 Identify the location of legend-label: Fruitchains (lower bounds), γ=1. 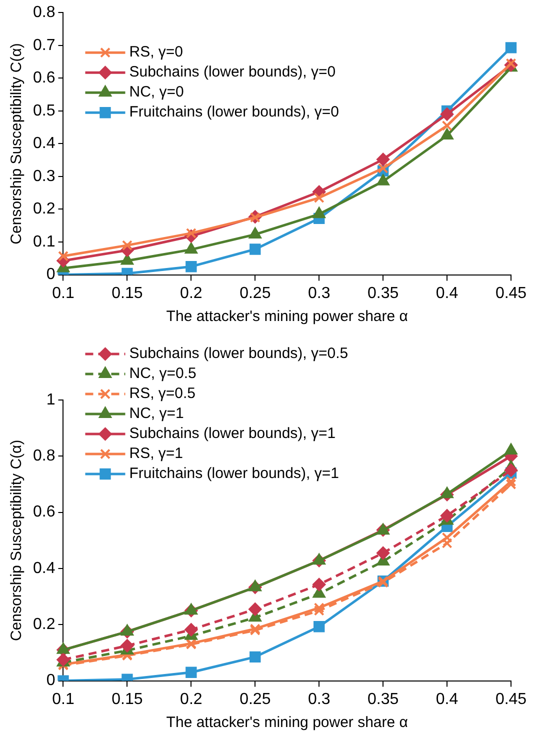
(234, 473).